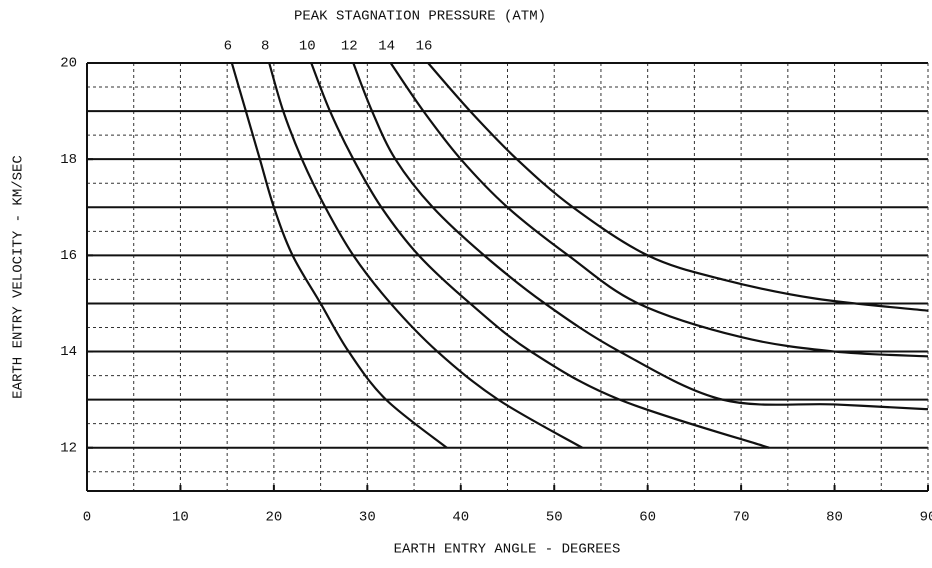 The height and width of the screenshot is (568, 932). I want to click on y-tick-label: 14, so click(68, 352).